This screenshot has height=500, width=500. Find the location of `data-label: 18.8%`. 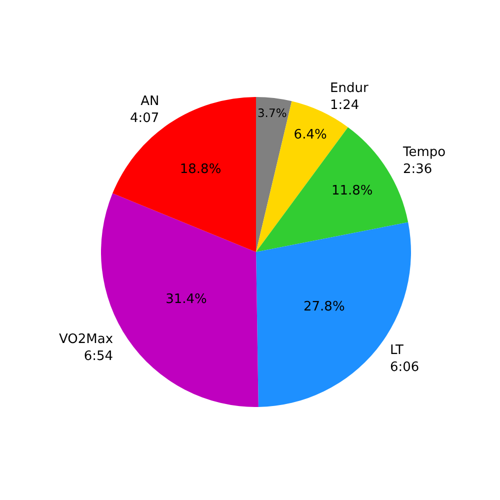

data-label: 18.8% is located at coordinates (201, 169).